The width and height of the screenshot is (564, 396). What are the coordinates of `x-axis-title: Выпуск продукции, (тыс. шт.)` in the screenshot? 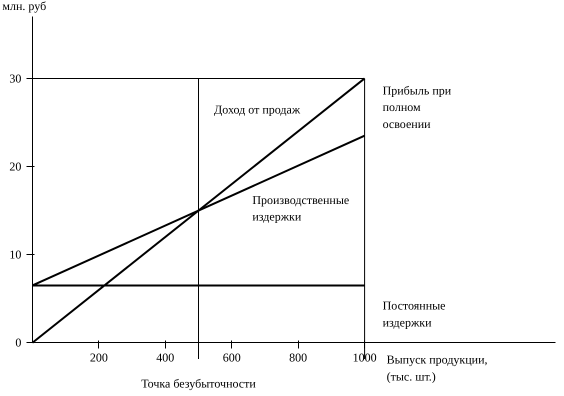 It's located at (437, 368).